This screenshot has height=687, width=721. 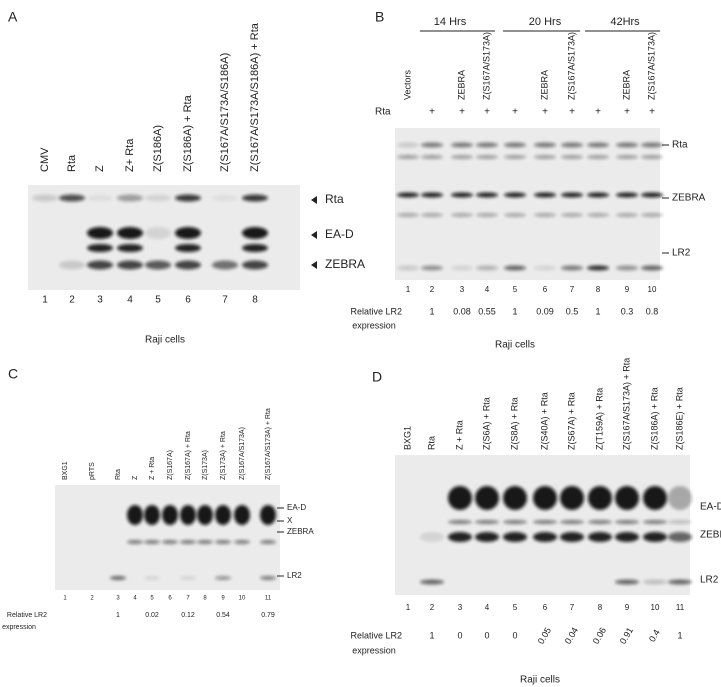 What do you see at coordinates (290, 520) in the screenshot?
I see `marker-label: X` at bounding box center [290, 520].